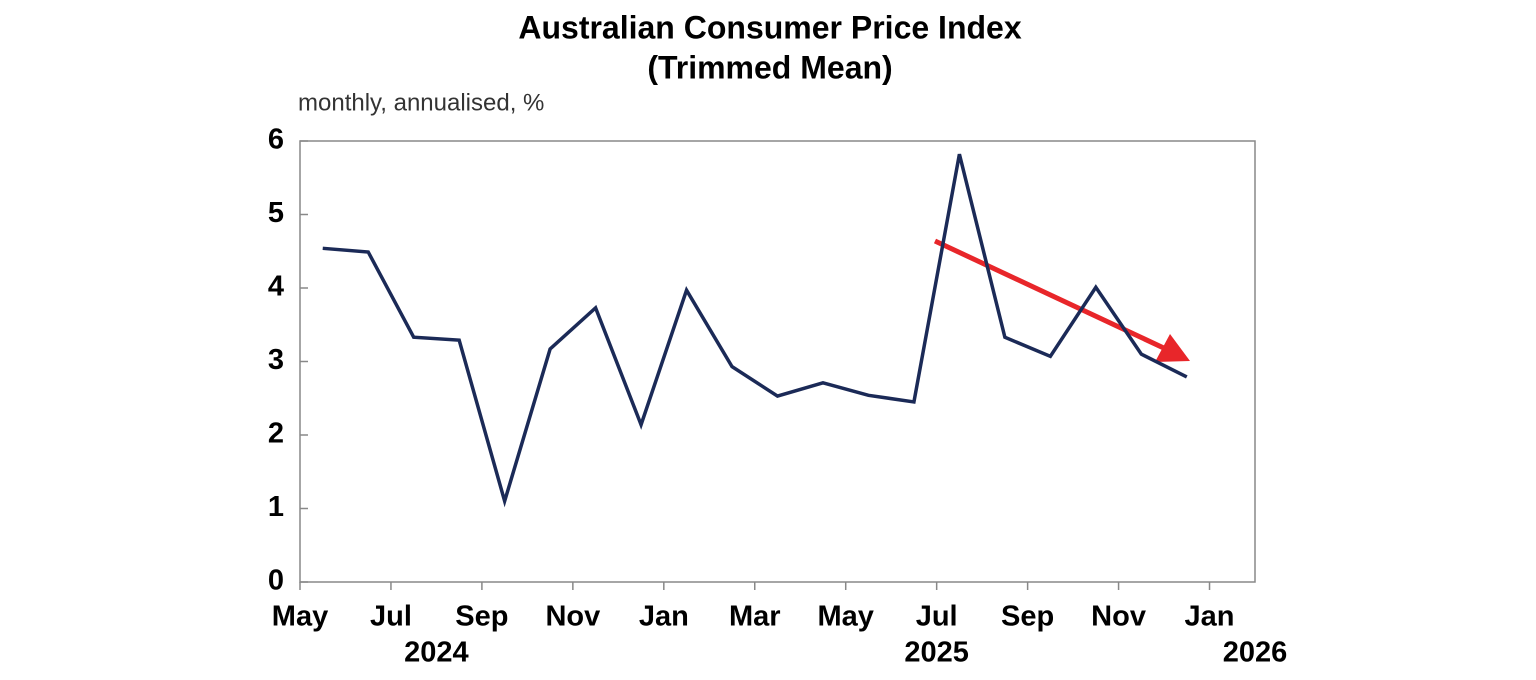 The height and width of the screenshot is (680, 1536). What do you see at coordinates (276, 287) in the screenshot?
I see `y-tick-label: 4` at bounding box center [276, 287].